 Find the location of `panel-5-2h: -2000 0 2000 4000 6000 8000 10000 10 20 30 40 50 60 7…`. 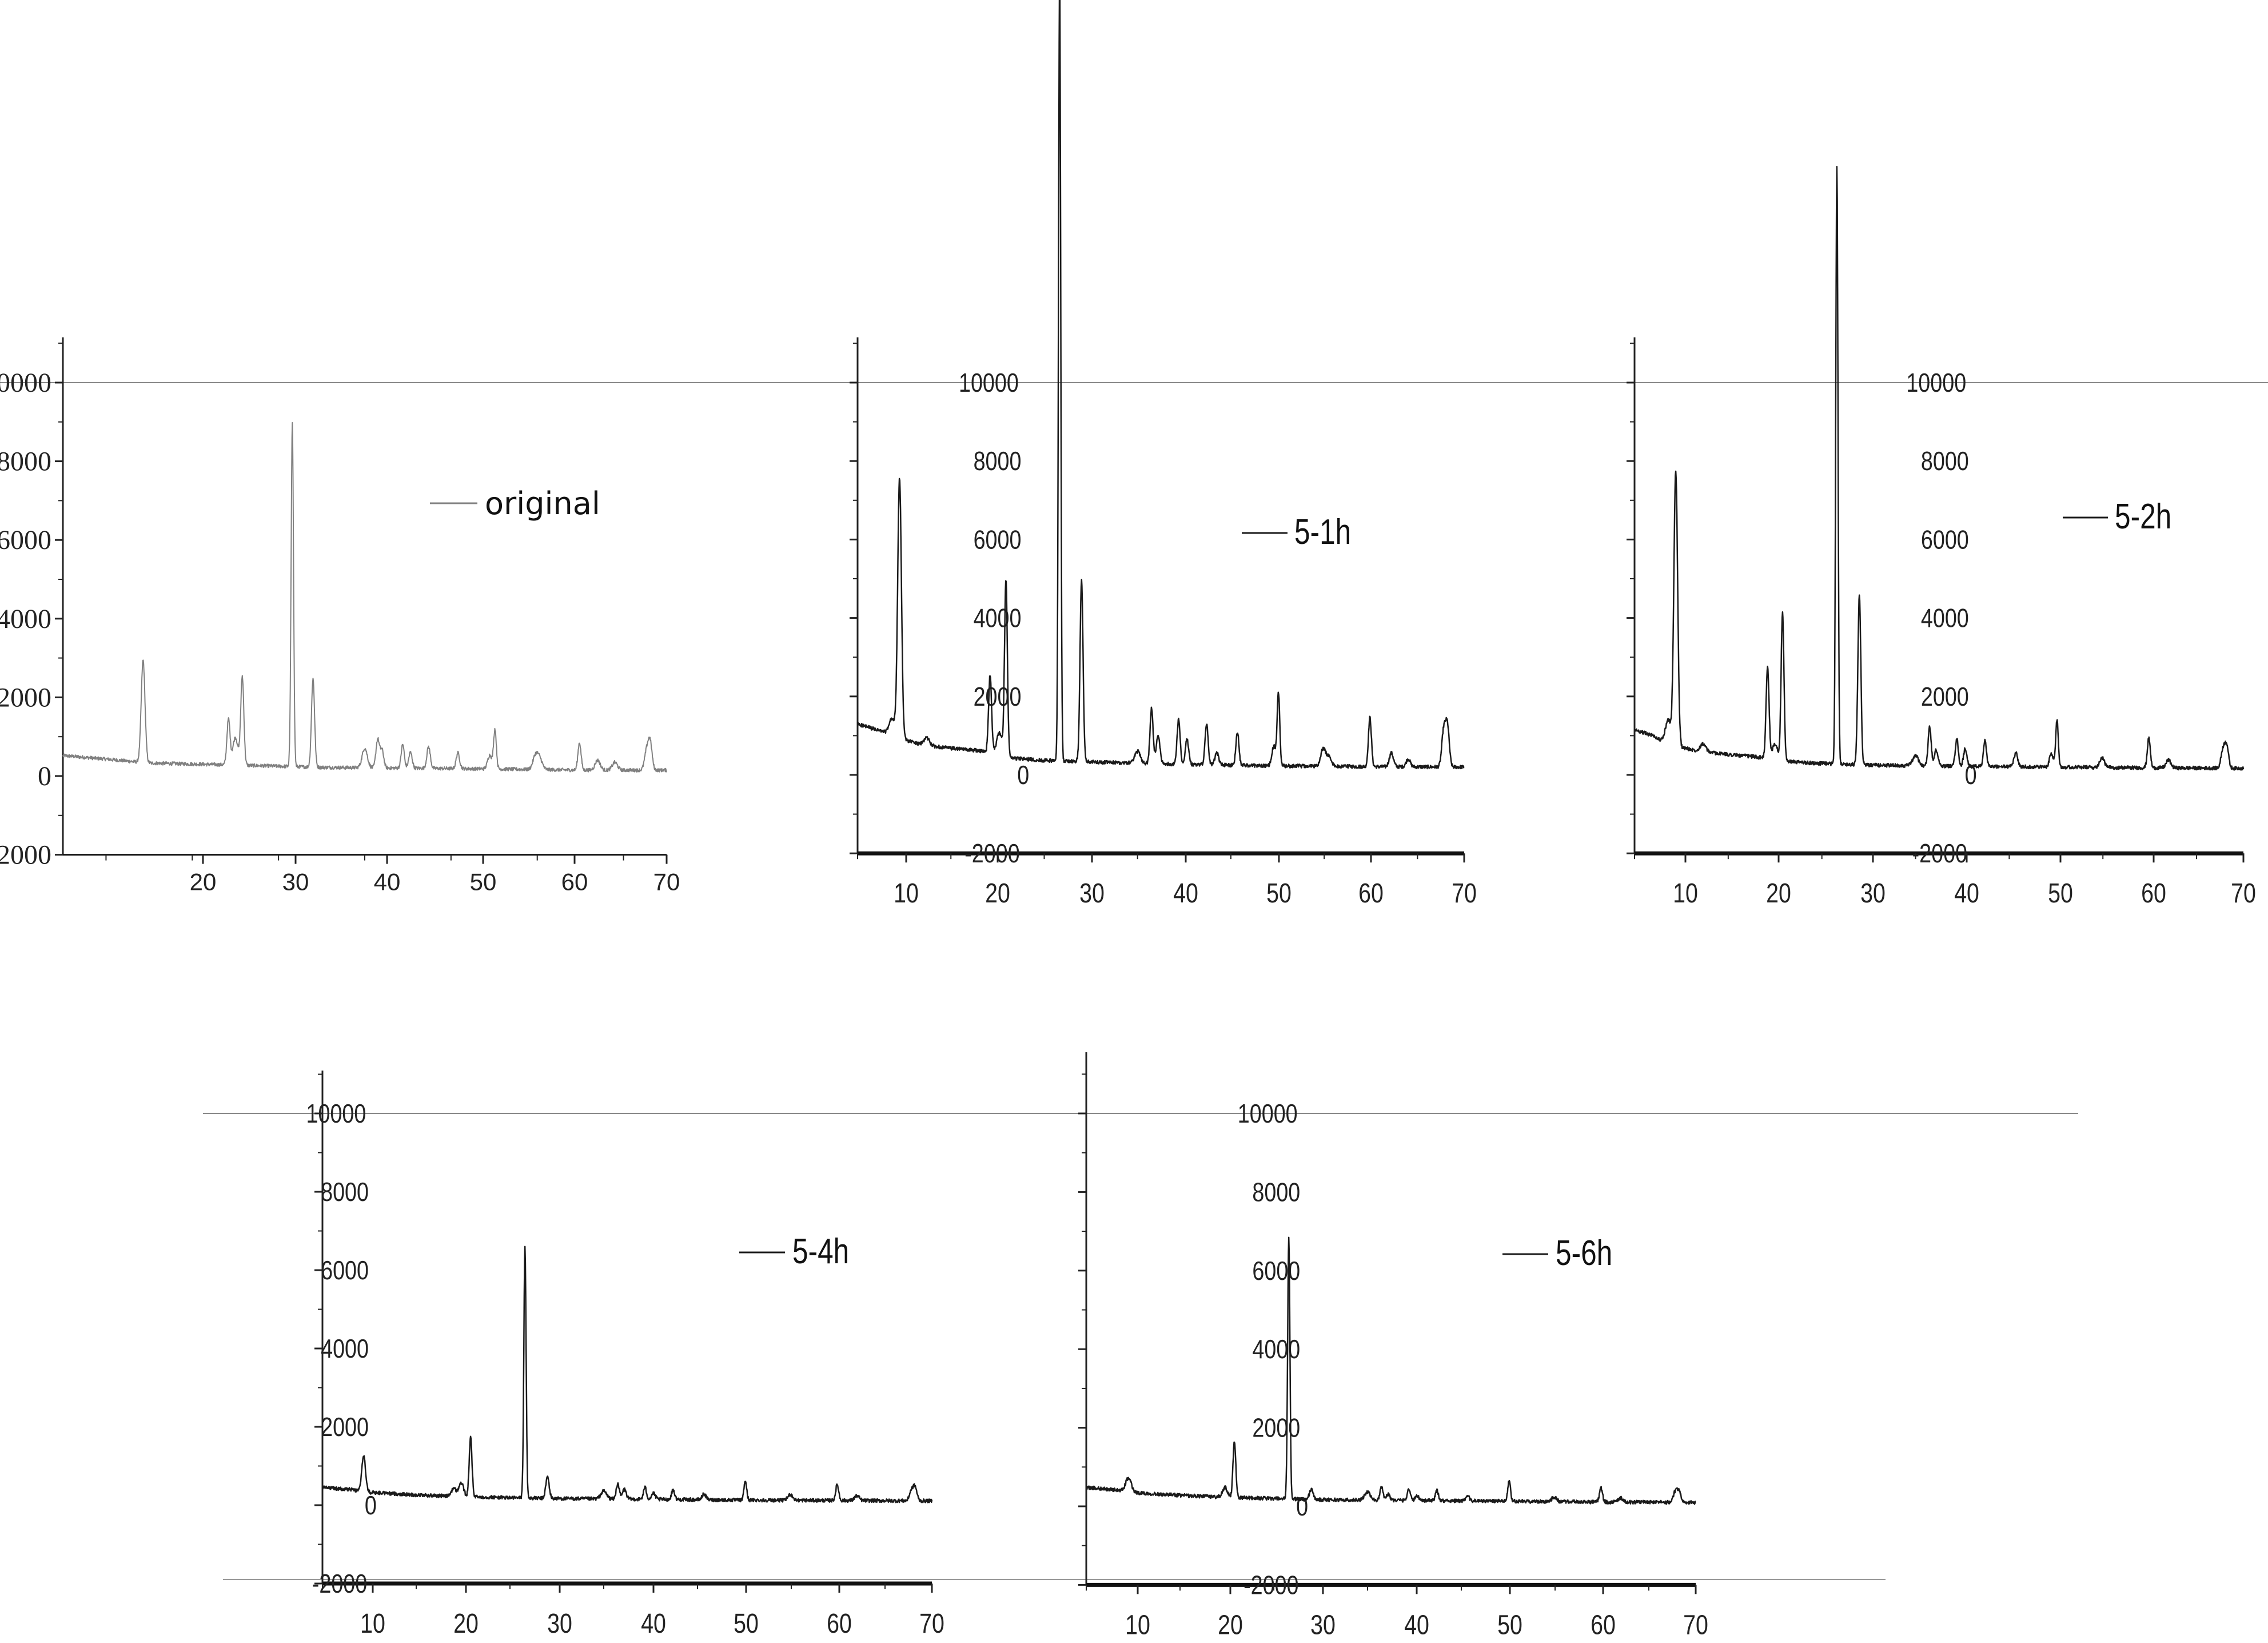

panel-5-2h: -2000 0 2000 4000 6000 8000 10000 10 20 30 40 50 60 7… is located at coordinates (1941, 537).